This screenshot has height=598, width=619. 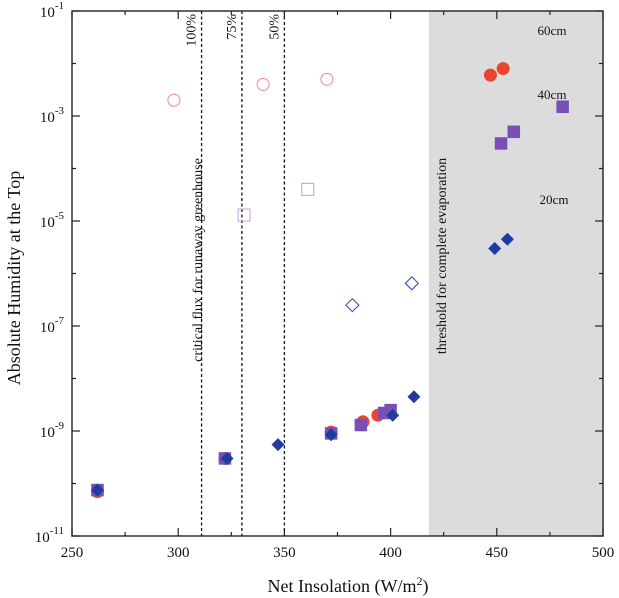 What do you see at coordinates (390, 553) in the screenshot?
I see `x-tick-label-3: 400` at bounding box center [390, 553].